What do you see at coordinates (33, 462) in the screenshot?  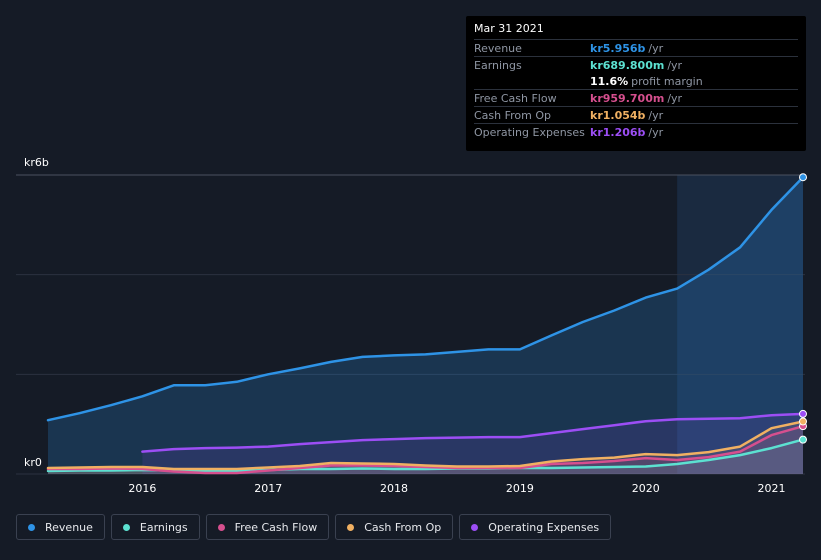 I see `y-tick-label-bottom: kr0` at bounding box center [33, 462].